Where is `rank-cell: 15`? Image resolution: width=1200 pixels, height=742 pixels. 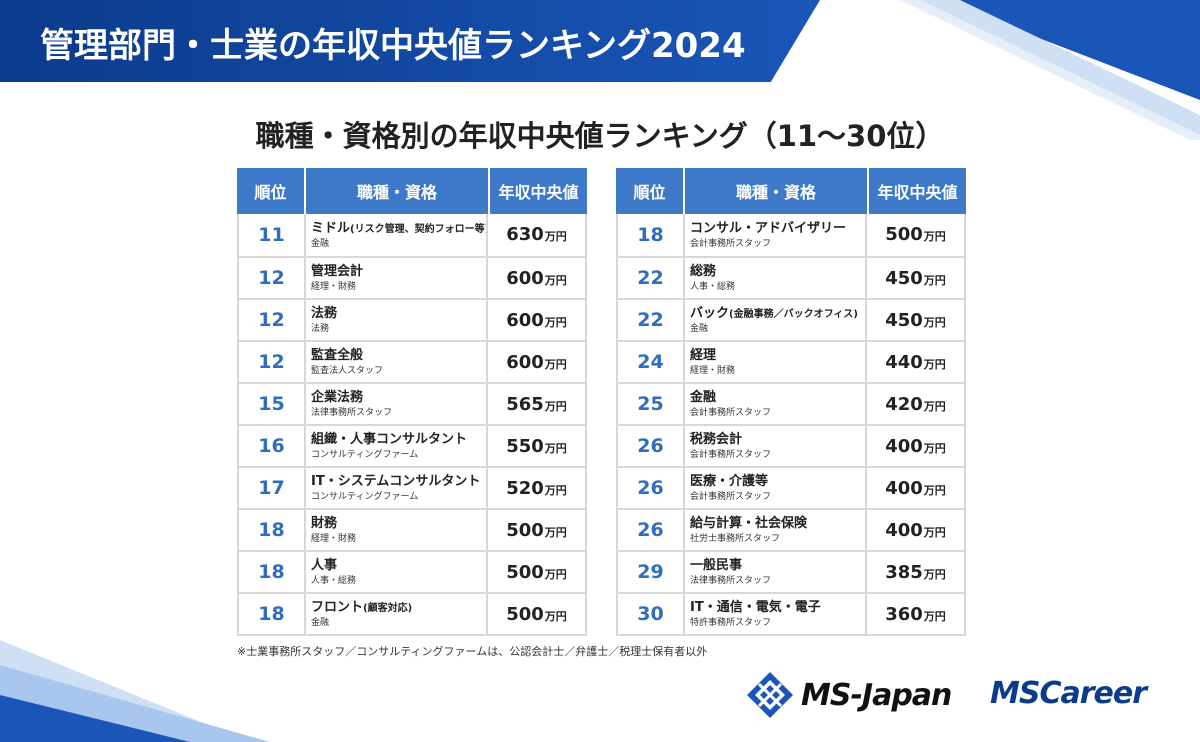
rank-cell: 15 is located at coordinates (272, 404).